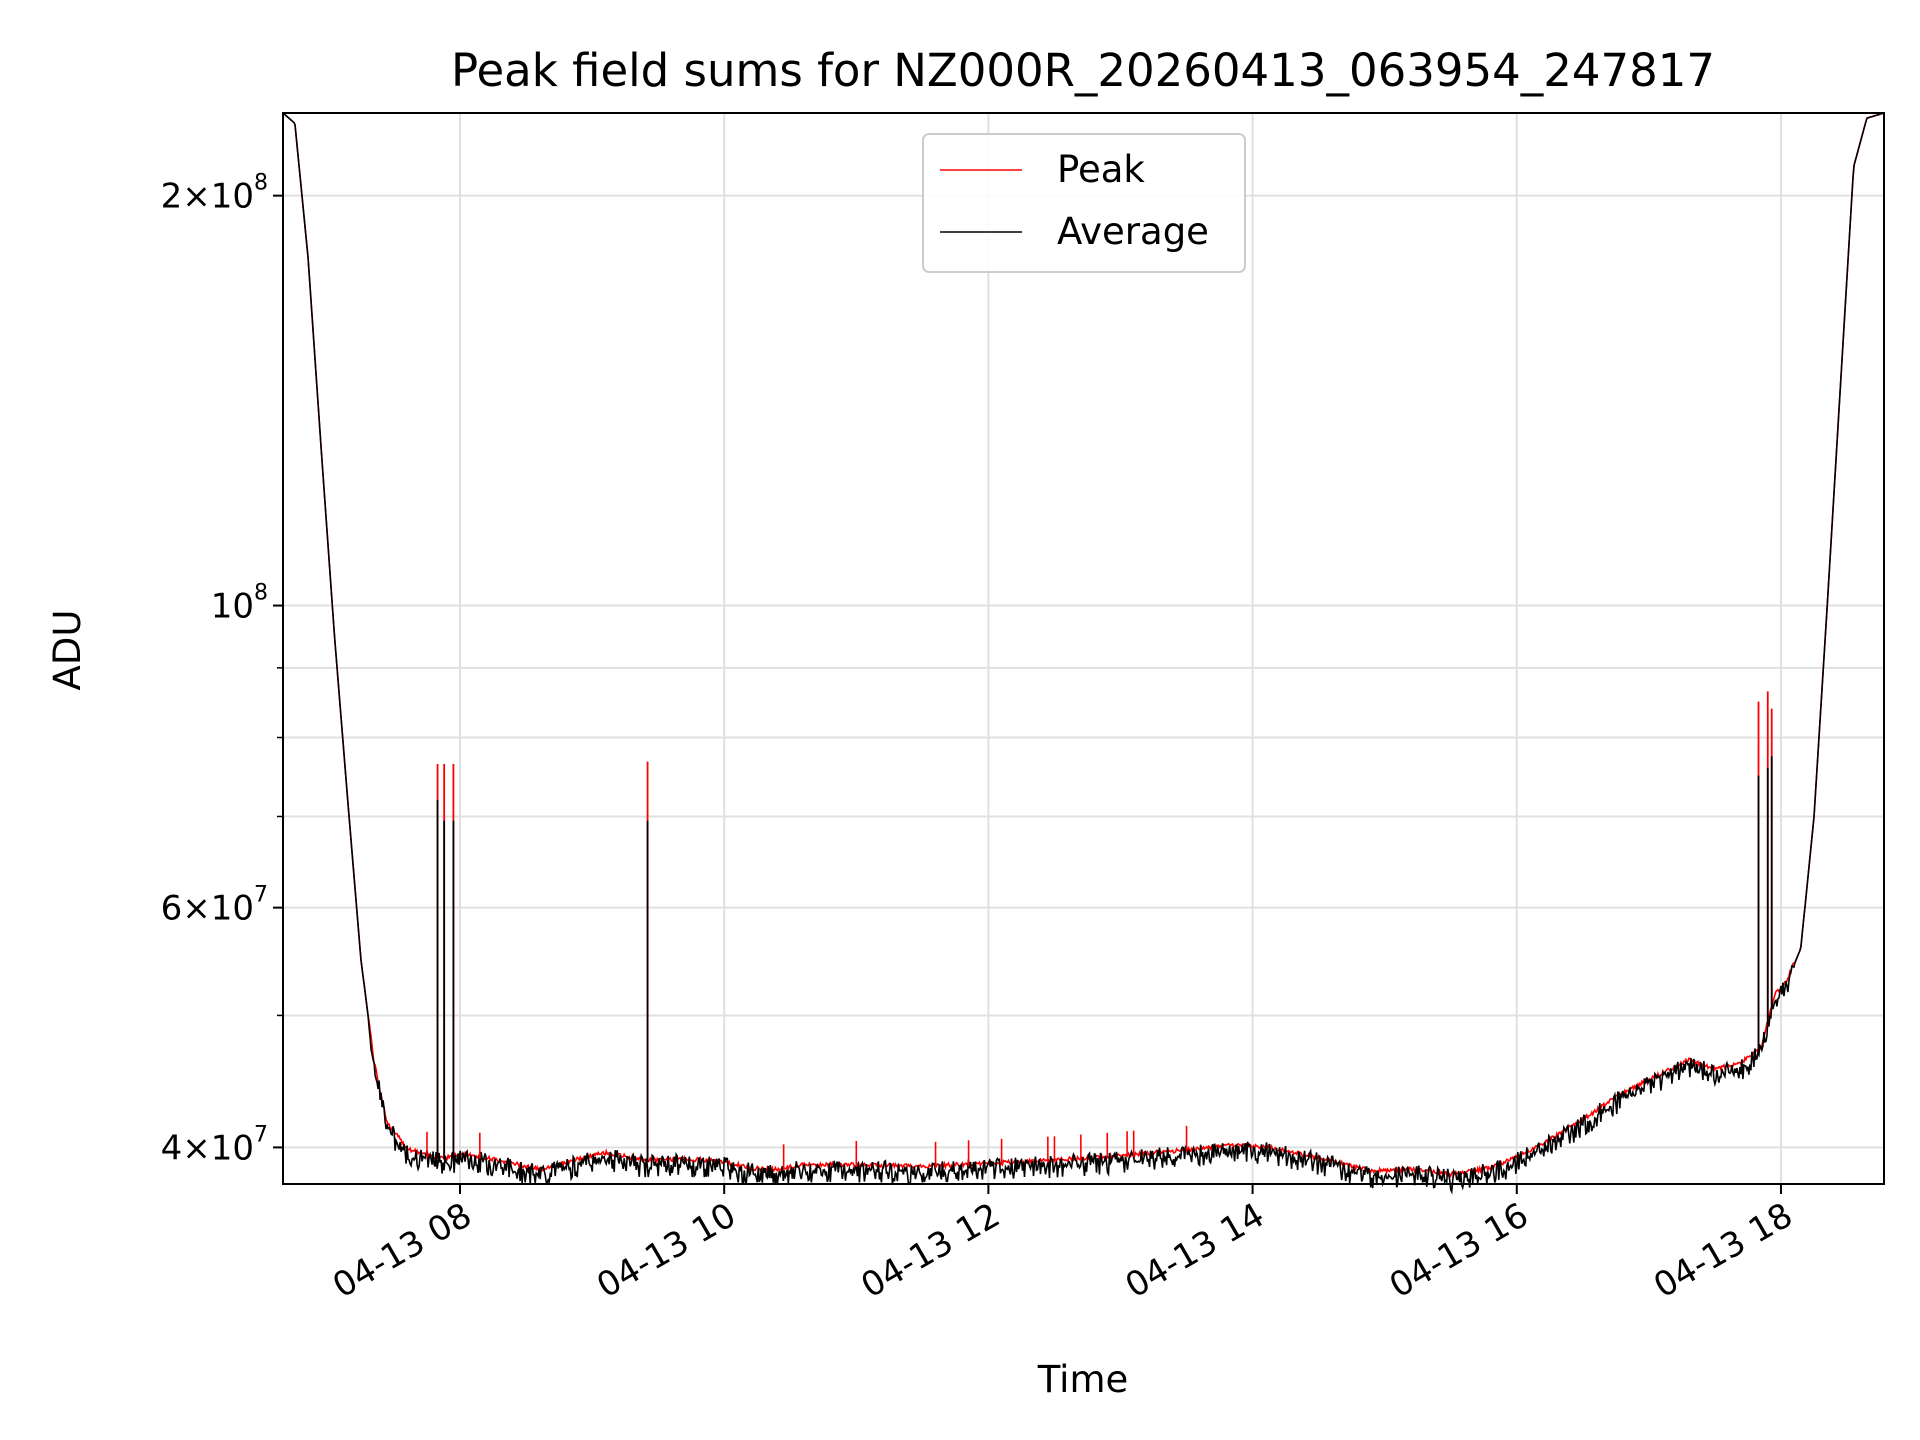 Image resolution: width=1920 pixels, height=1440 pixels. Describe the element at coordinates (67, 650) in the screenshot. I see `y-axis-label: ADU` at that location.